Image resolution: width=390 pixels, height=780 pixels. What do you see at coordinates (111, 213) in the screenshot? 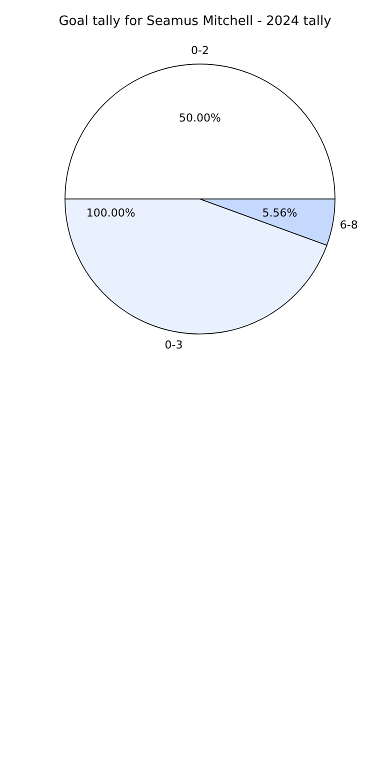
I see `text: 100.00%` at bounding box center [111, 213].